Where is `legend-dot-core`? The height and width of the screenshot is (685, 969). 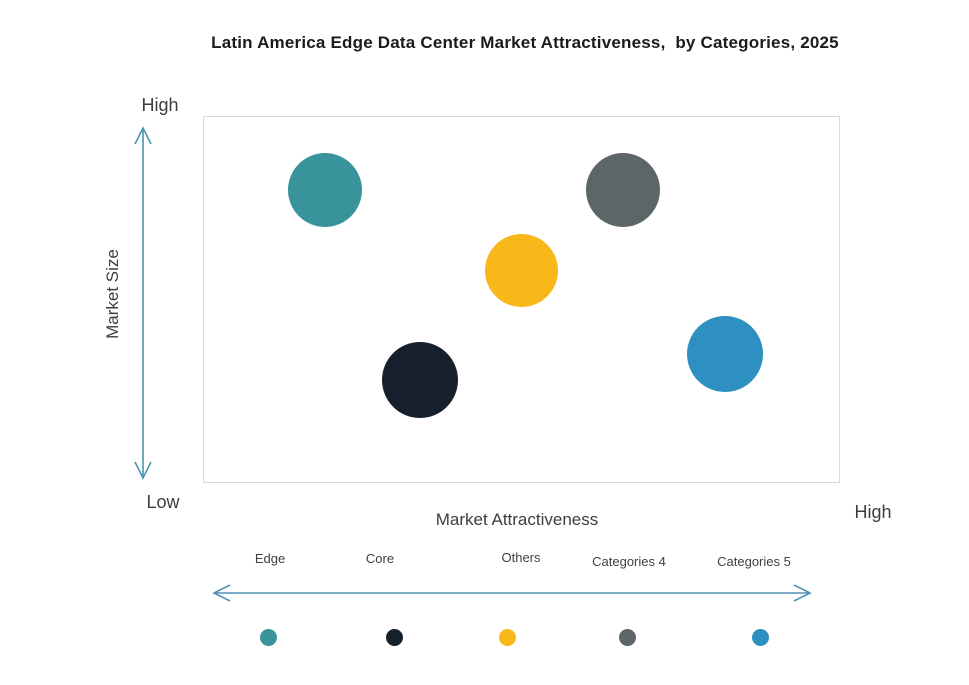 legend-dot-core is located at coordinates (394, 637).